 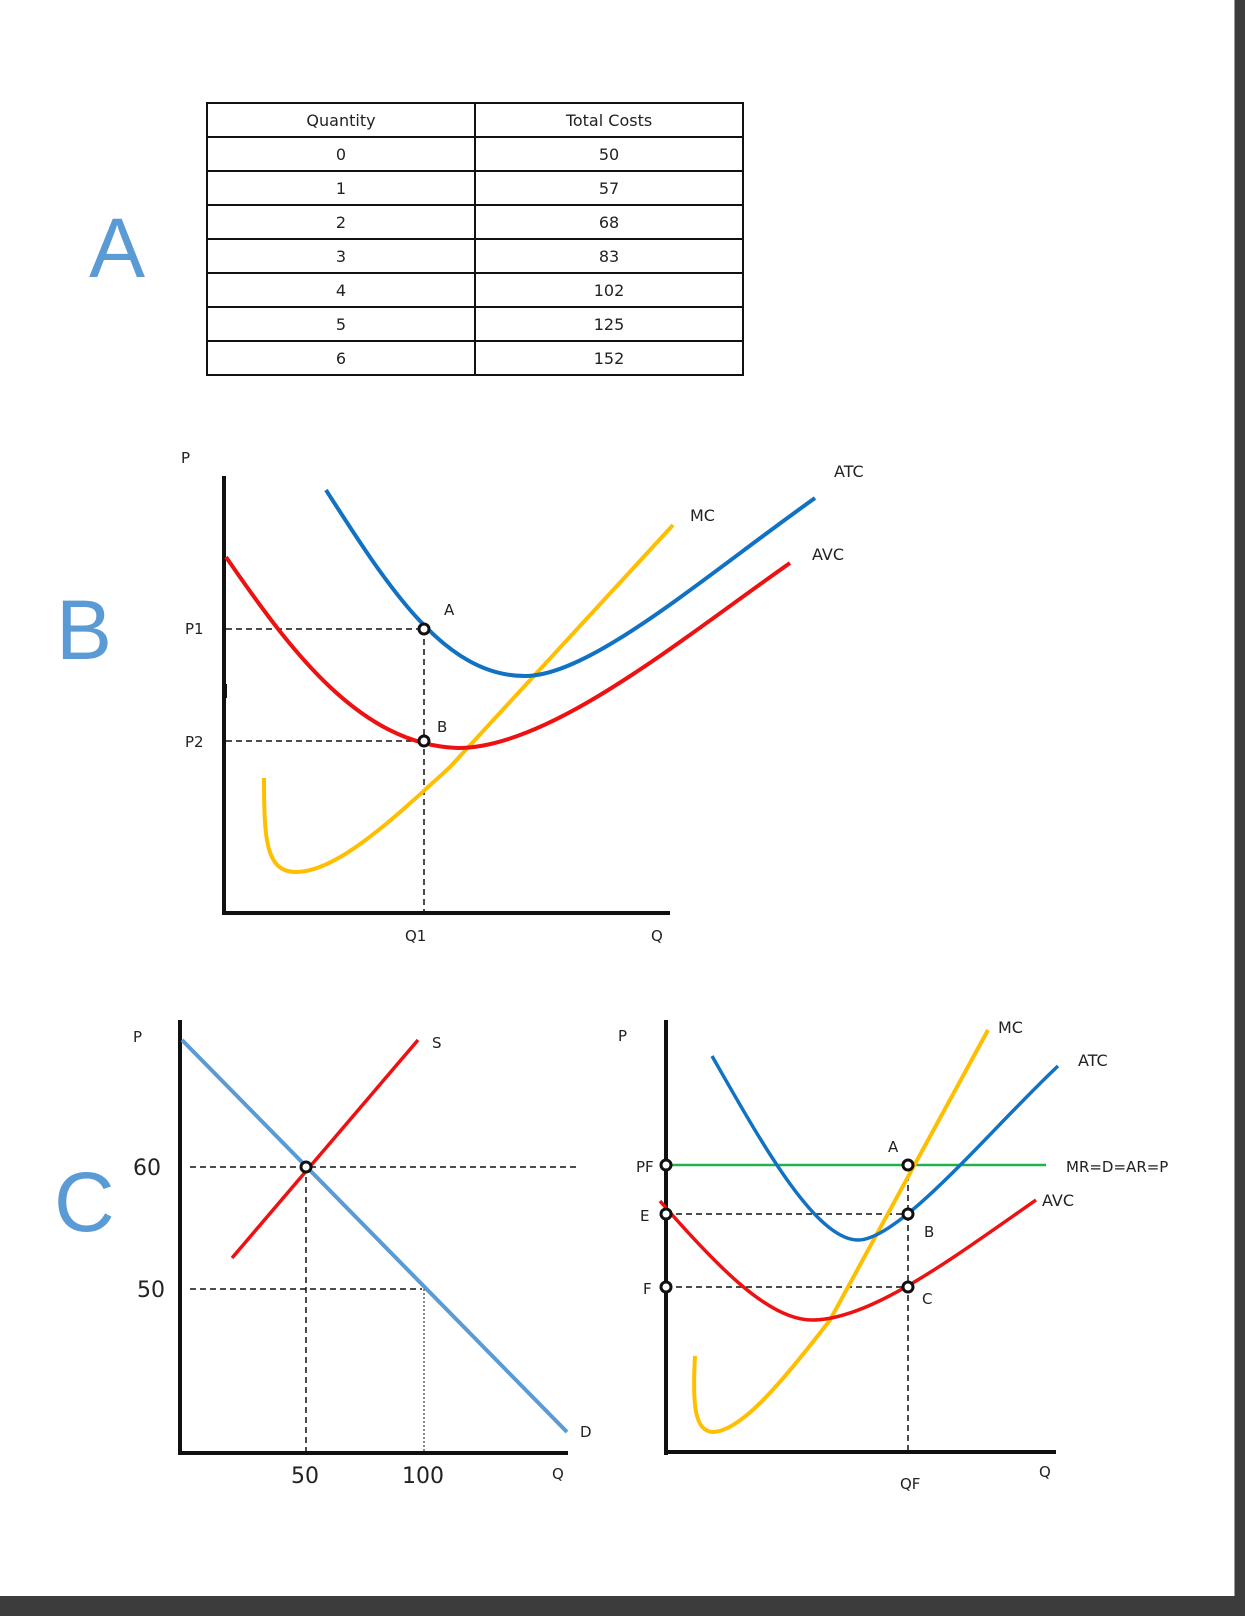 What do you see at coordinates (306, 1167) in the screenshot?
I see `equilibrium-point` at bounding box center [306, 1167].